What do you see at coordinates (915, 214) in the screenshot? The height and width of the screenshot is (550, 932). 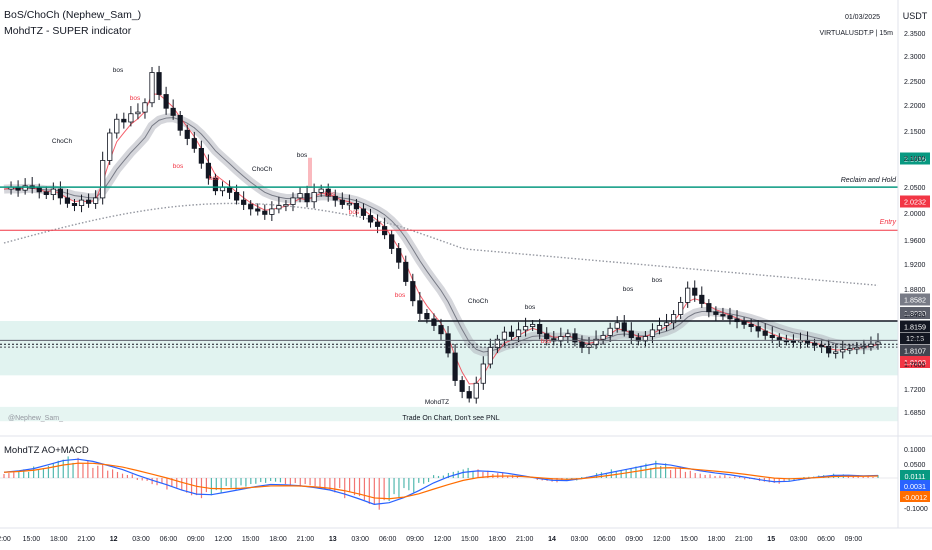 I see `price-tick-label: 2.0000` at bounding box center [915, 214].